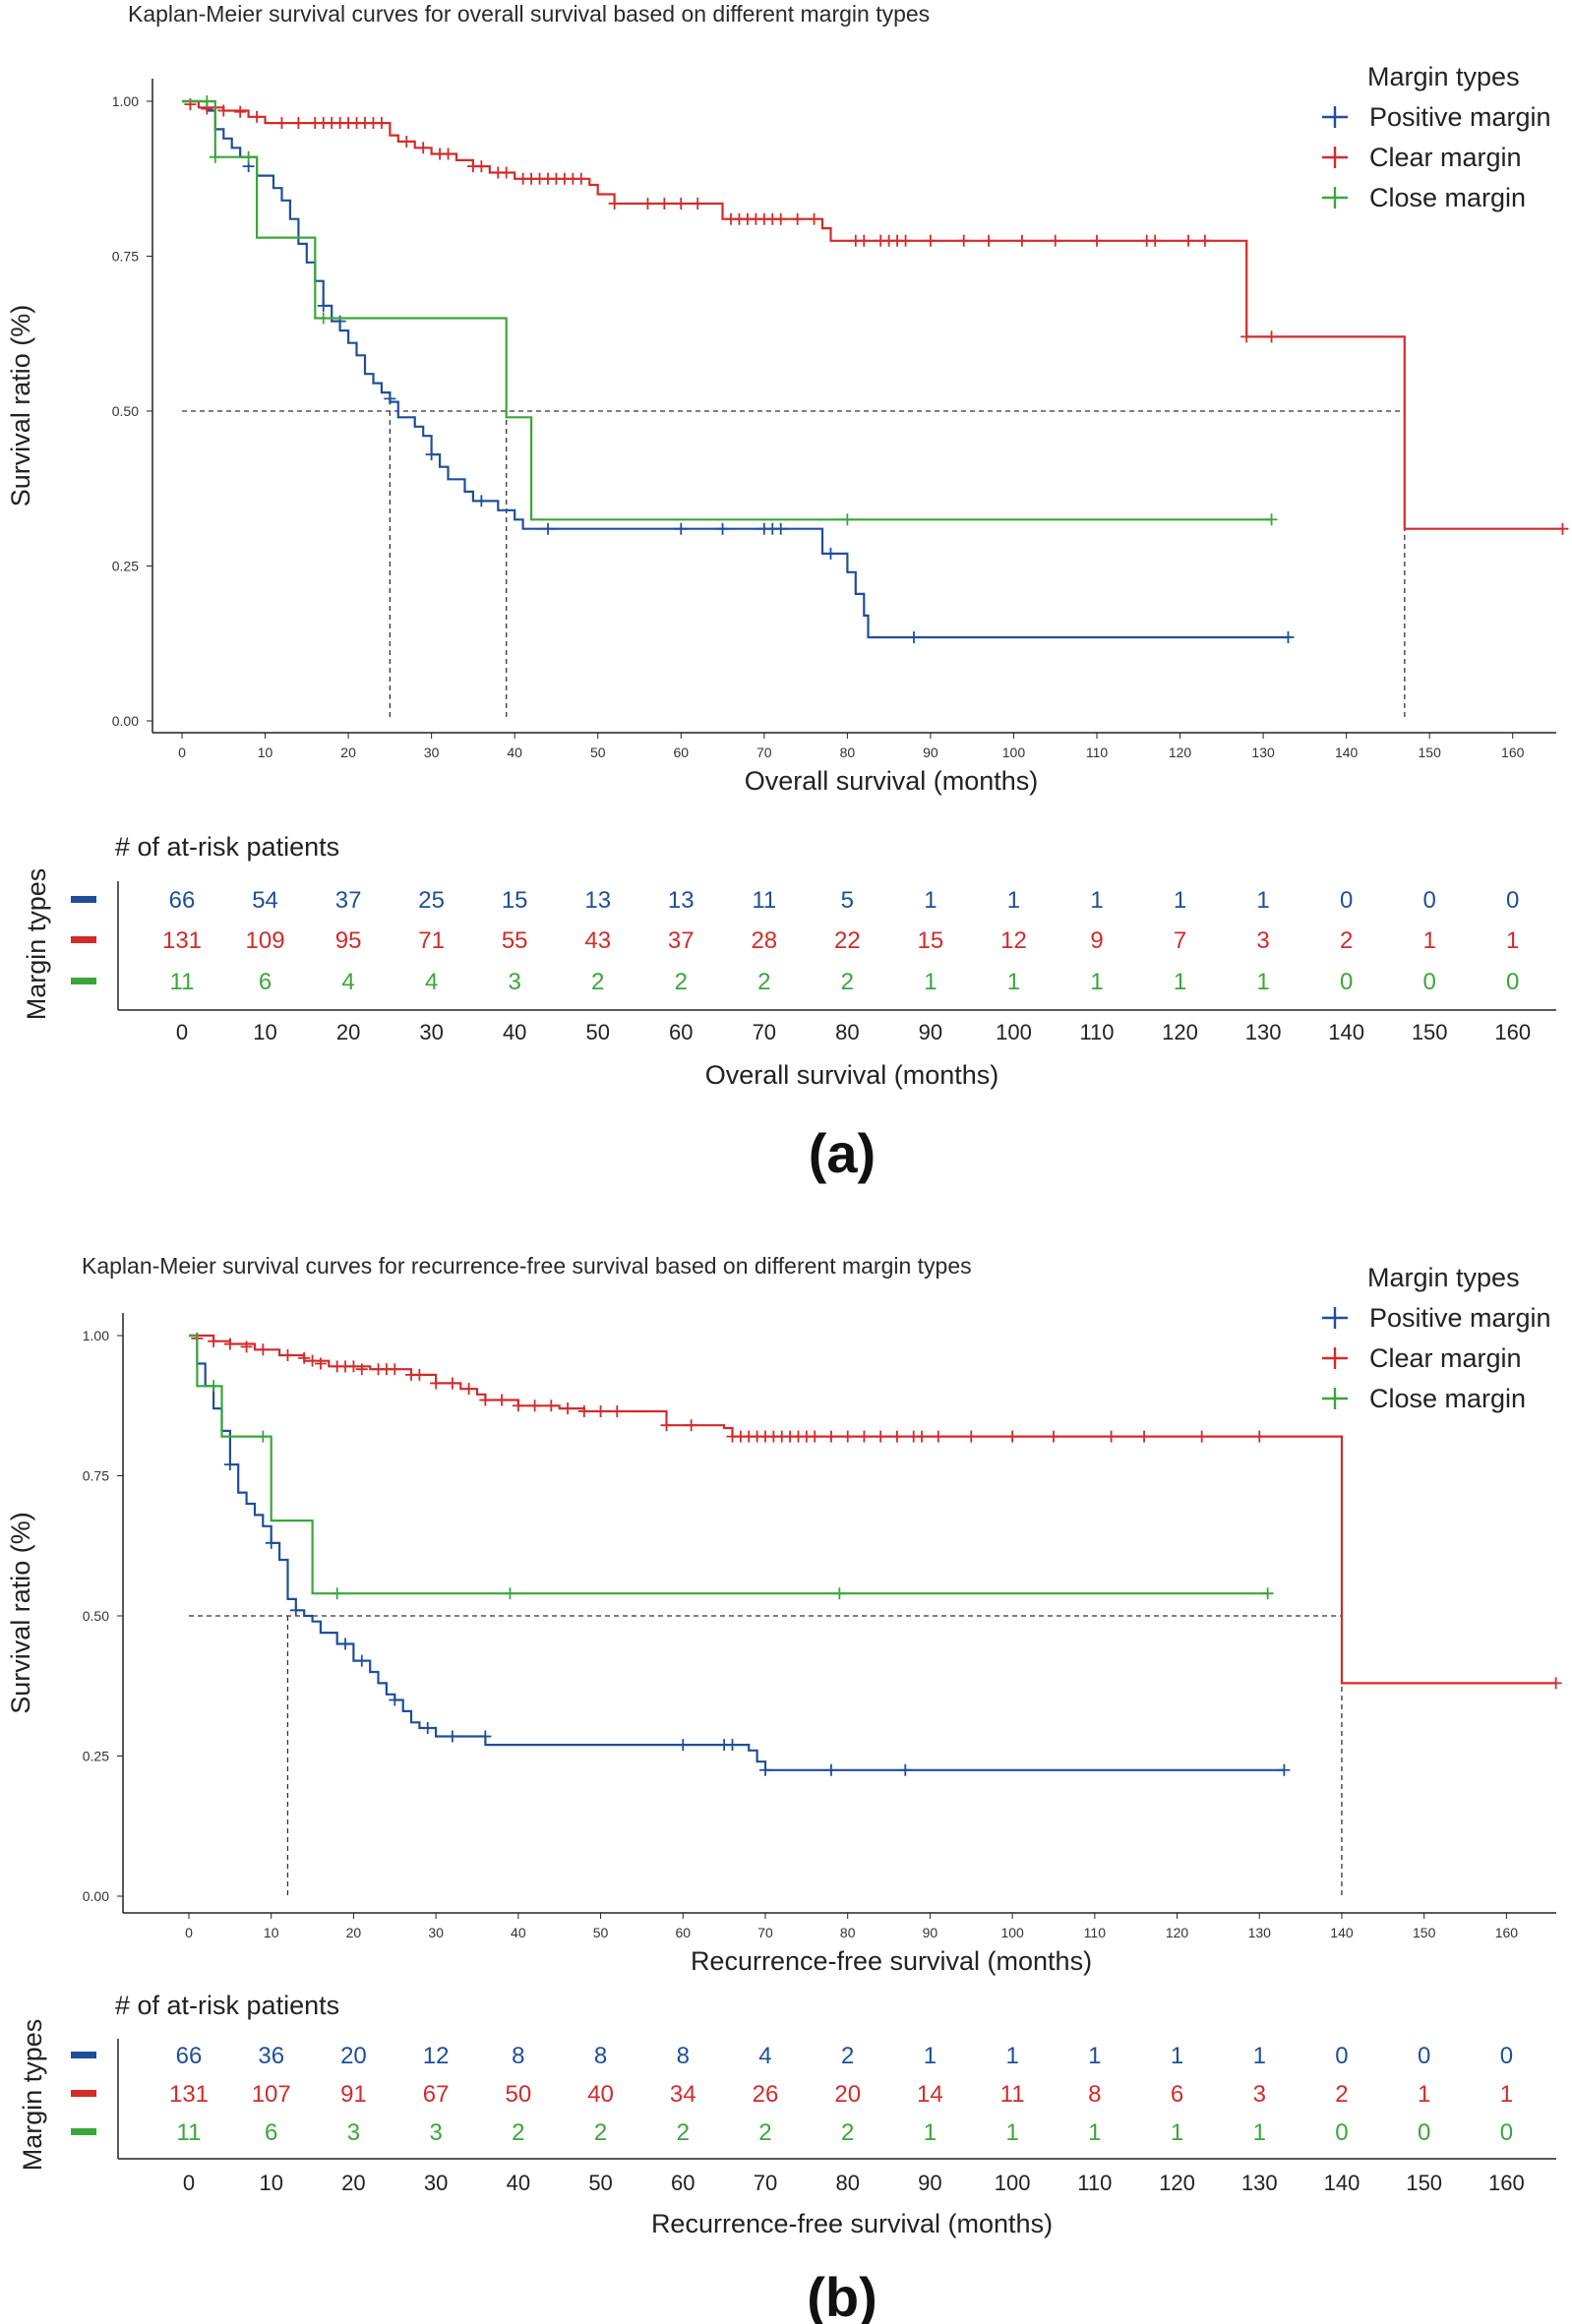 The height and width of the screenshot is (2324, 1572). What do you see at coordinates (349, 900) in the screenshot?
I see `risk-count: 37` at bounding box center [349, 900].